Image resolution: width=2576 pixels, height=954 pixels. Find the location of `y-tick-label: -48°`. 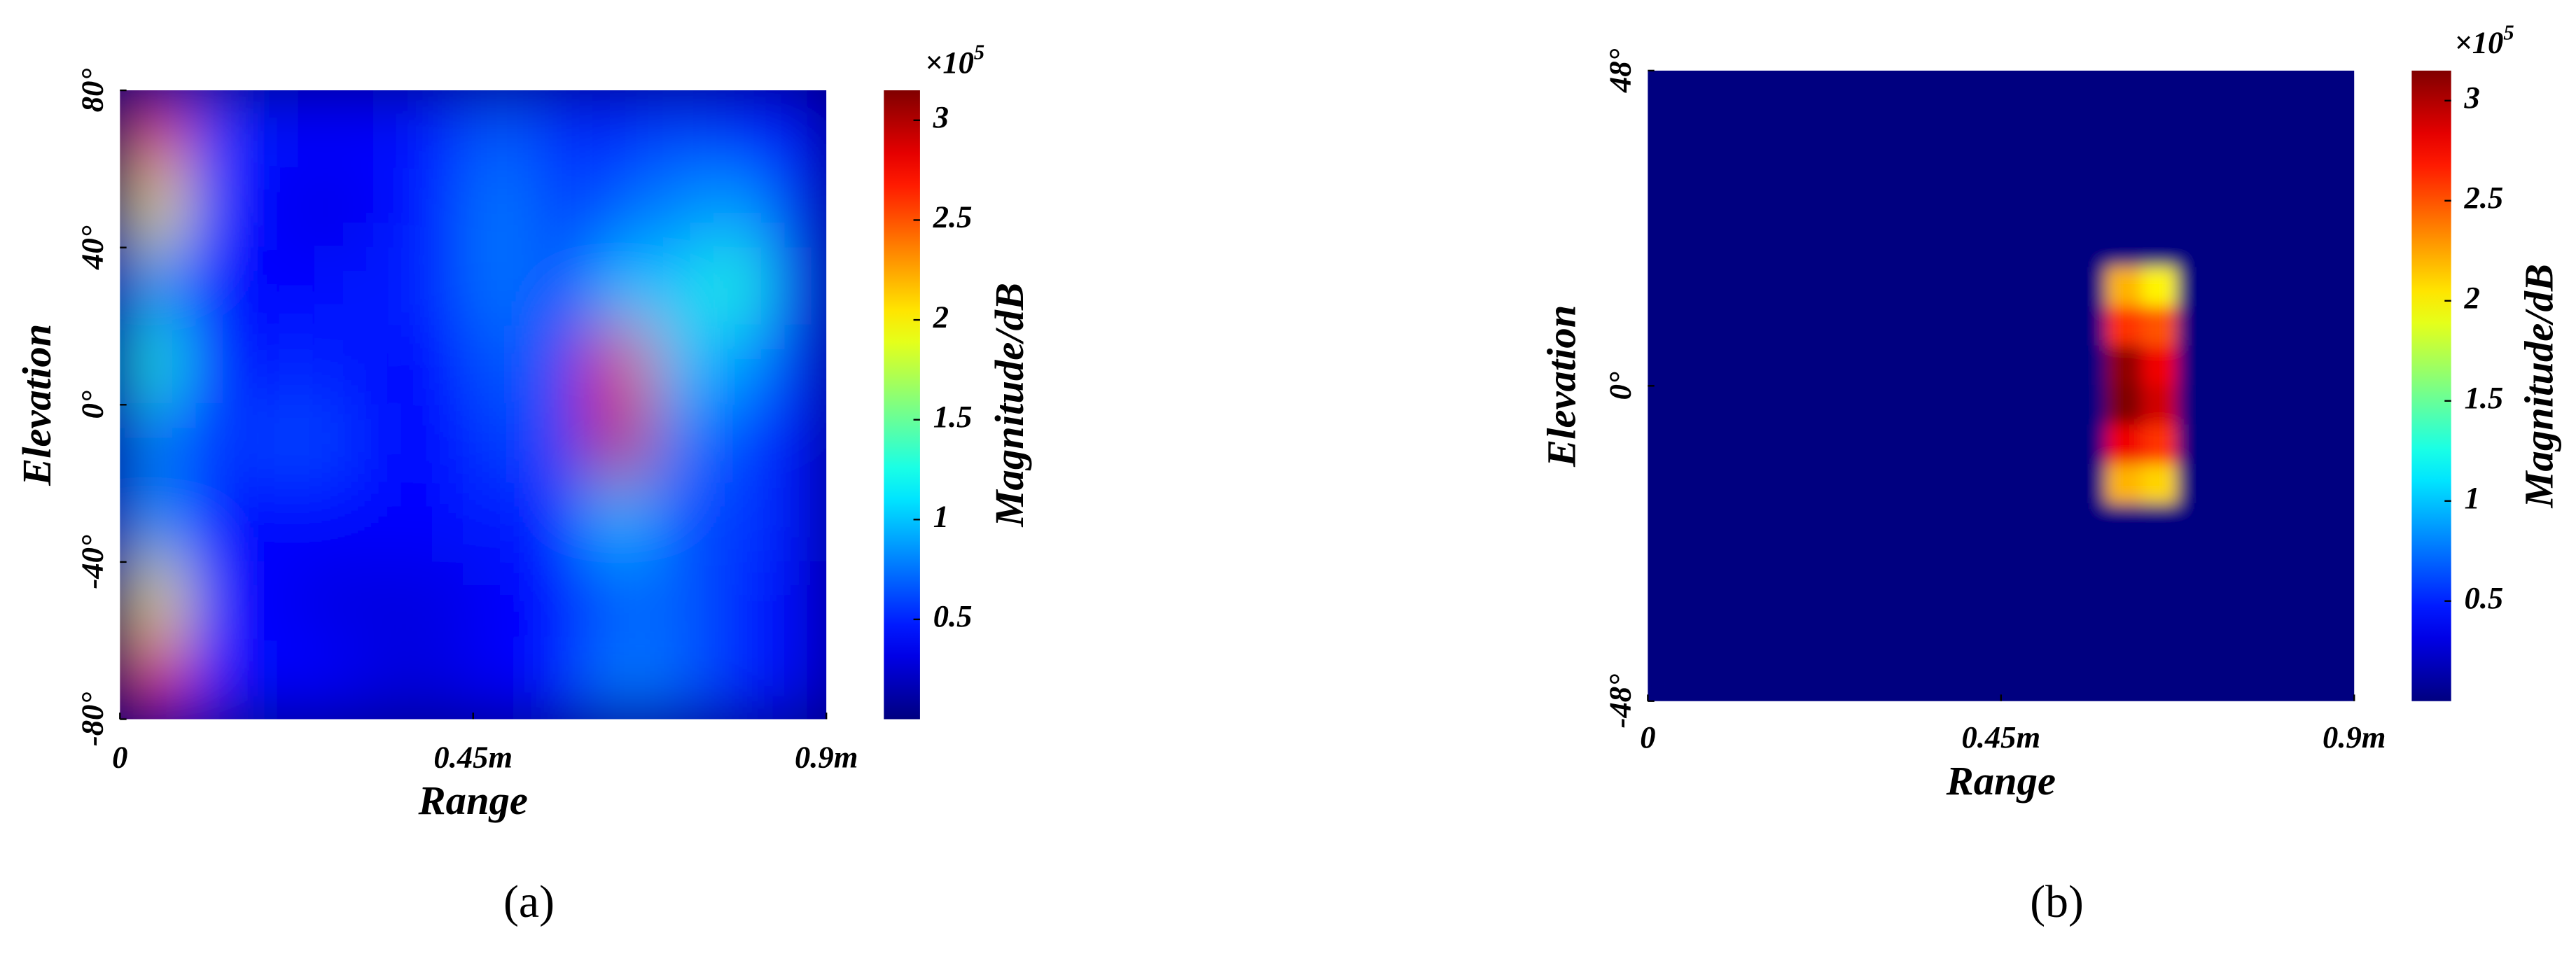

y-tick-label: -48° is located at coordinates (1619, 701).